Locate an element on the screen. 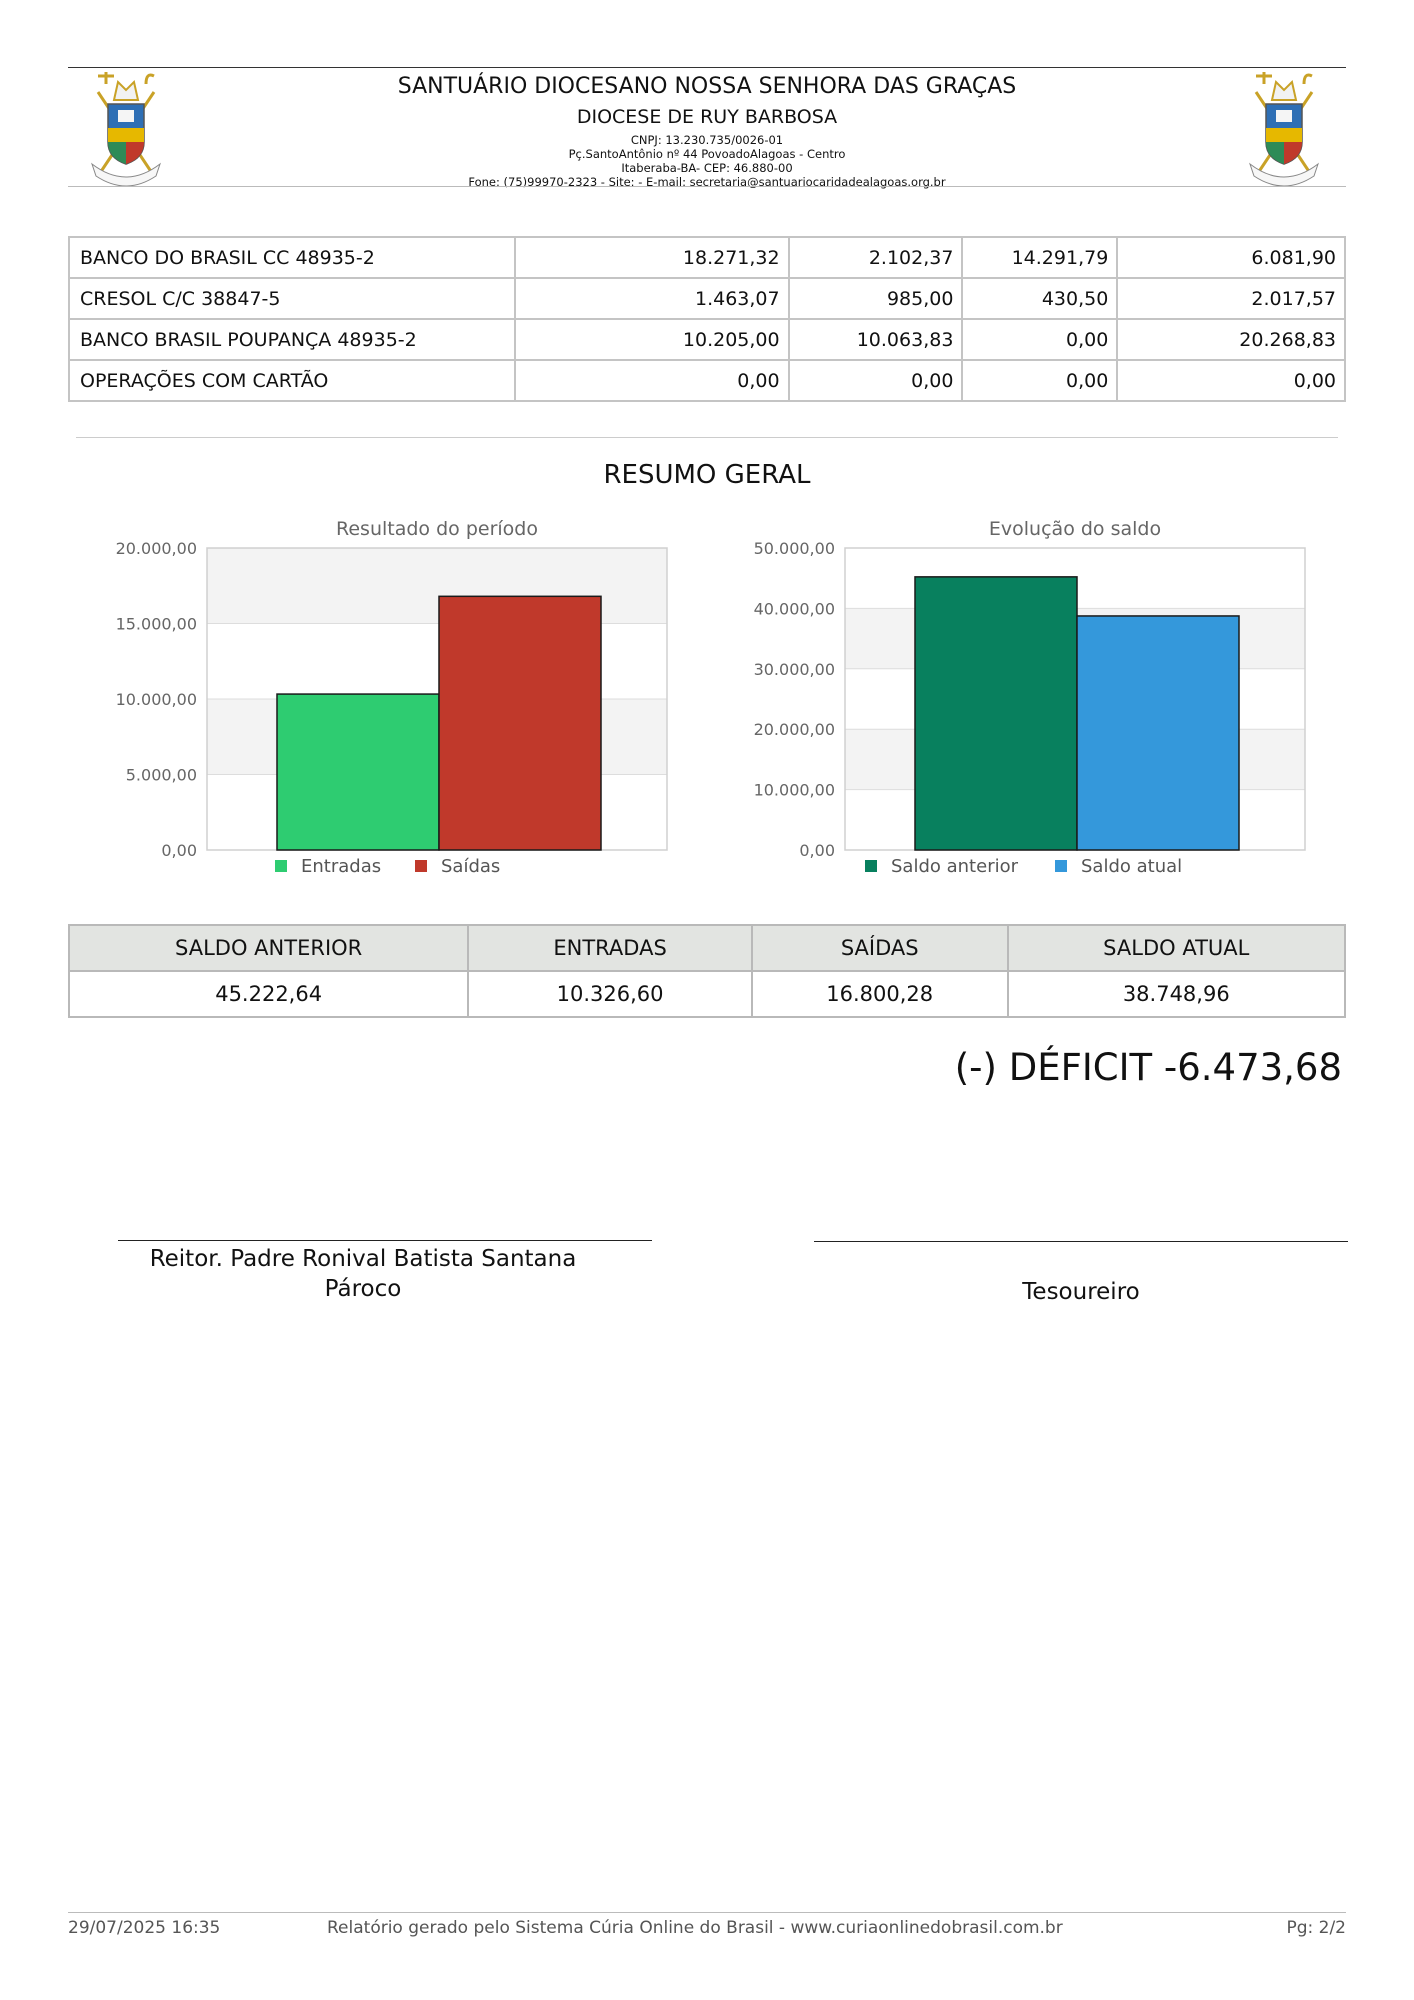 The height and width of the screenshot is (2000, 1414). y-tick-label: 40.000,00 is located at coordinates (794, 608).